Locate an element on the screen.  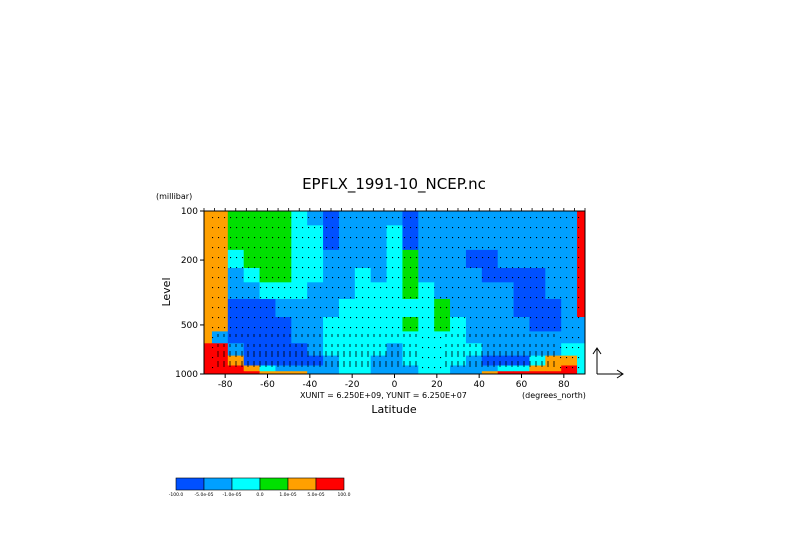
y-tick-label: 200 is located at coordinates (189, 261).